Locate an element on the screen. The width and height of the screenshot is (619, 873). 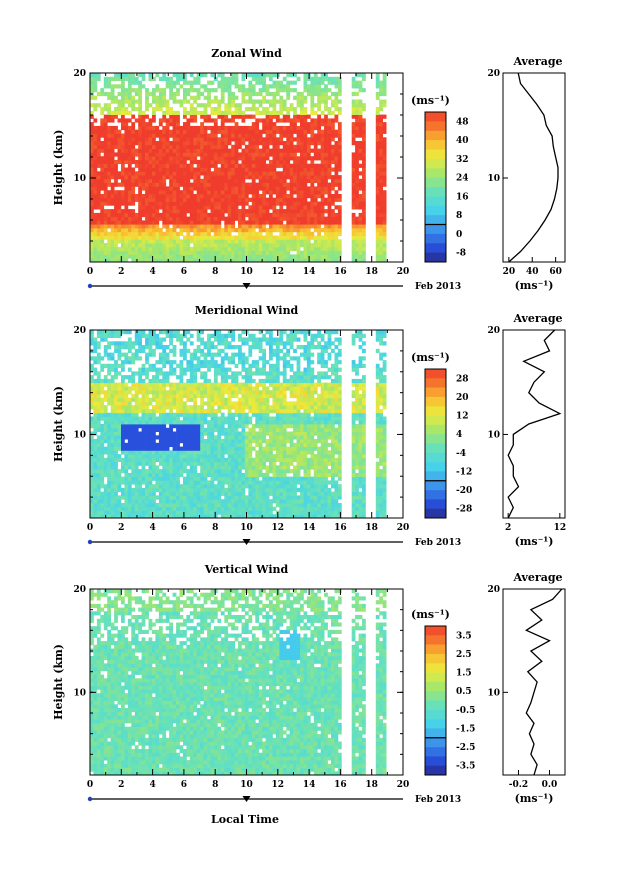
x-tick-label: 10 is located at coordinates (246, 272).